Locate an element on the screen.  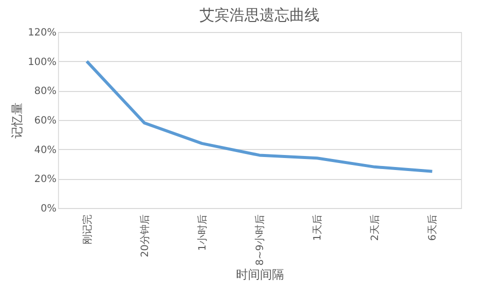
y-tick-label: 120% is located at coordinates (42, 33).